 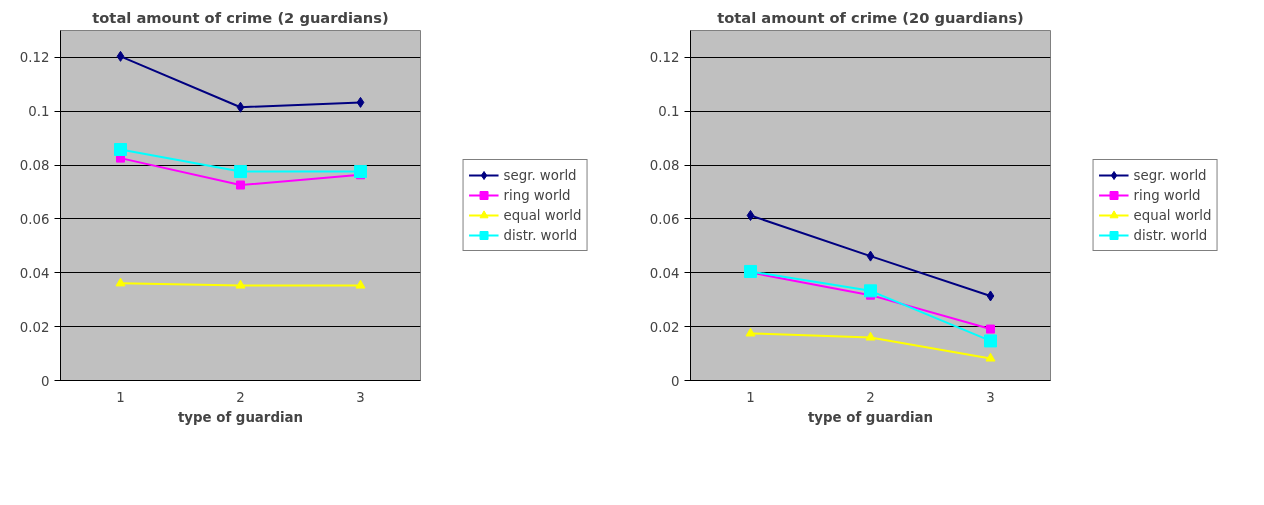 What do you see at coordinates (870, 17) in the screenshot?
I see `chart-title: total amount of crime (20 guardians)` at bounding box center [870, 17].